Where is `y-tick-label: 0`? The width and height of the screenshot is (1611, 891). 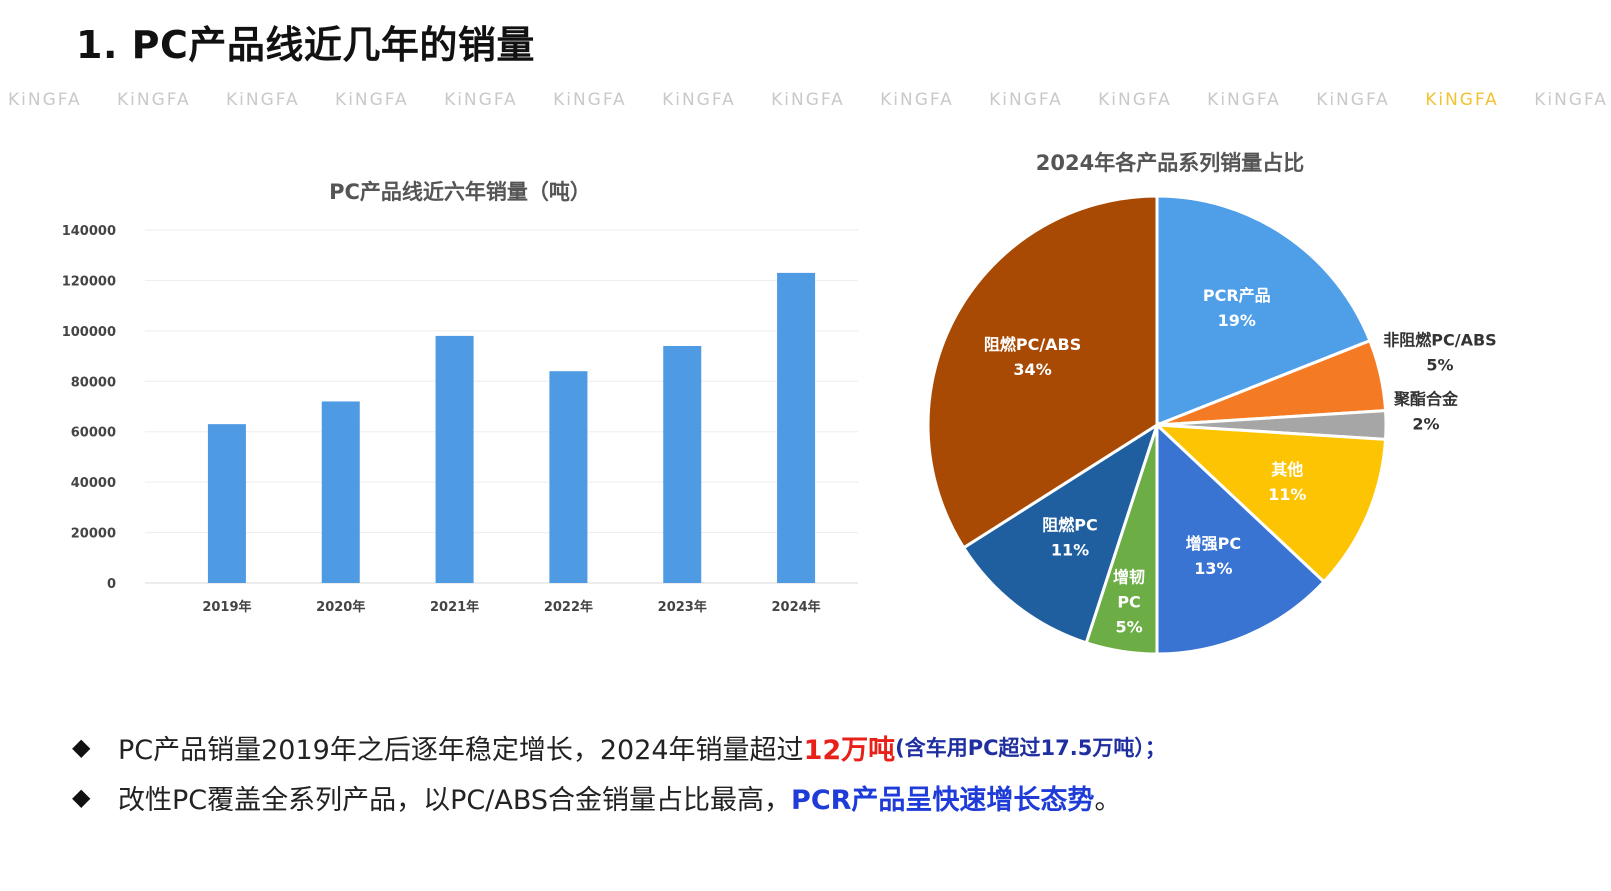
y-tick-label: 0 is located at coordinates (111, 584).